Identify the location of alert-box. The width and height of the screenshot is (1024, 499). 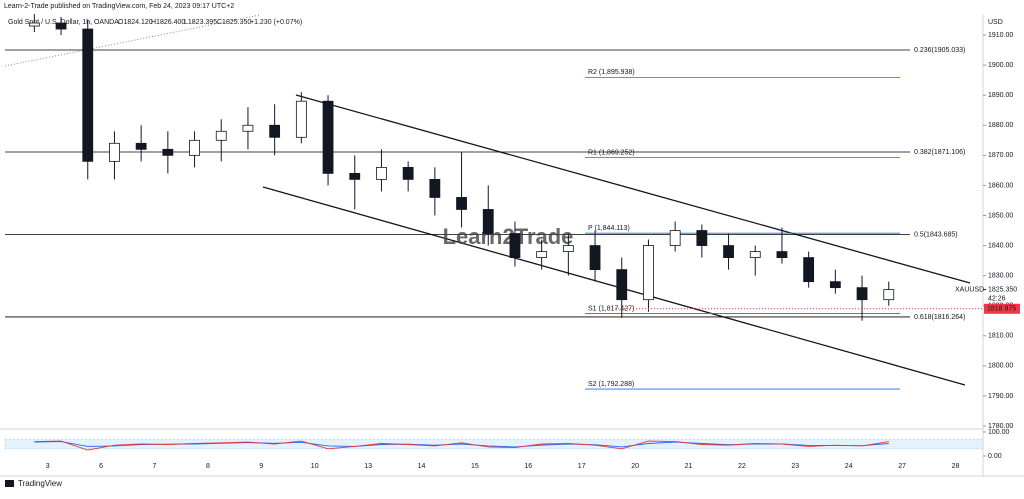
(1002, 308).